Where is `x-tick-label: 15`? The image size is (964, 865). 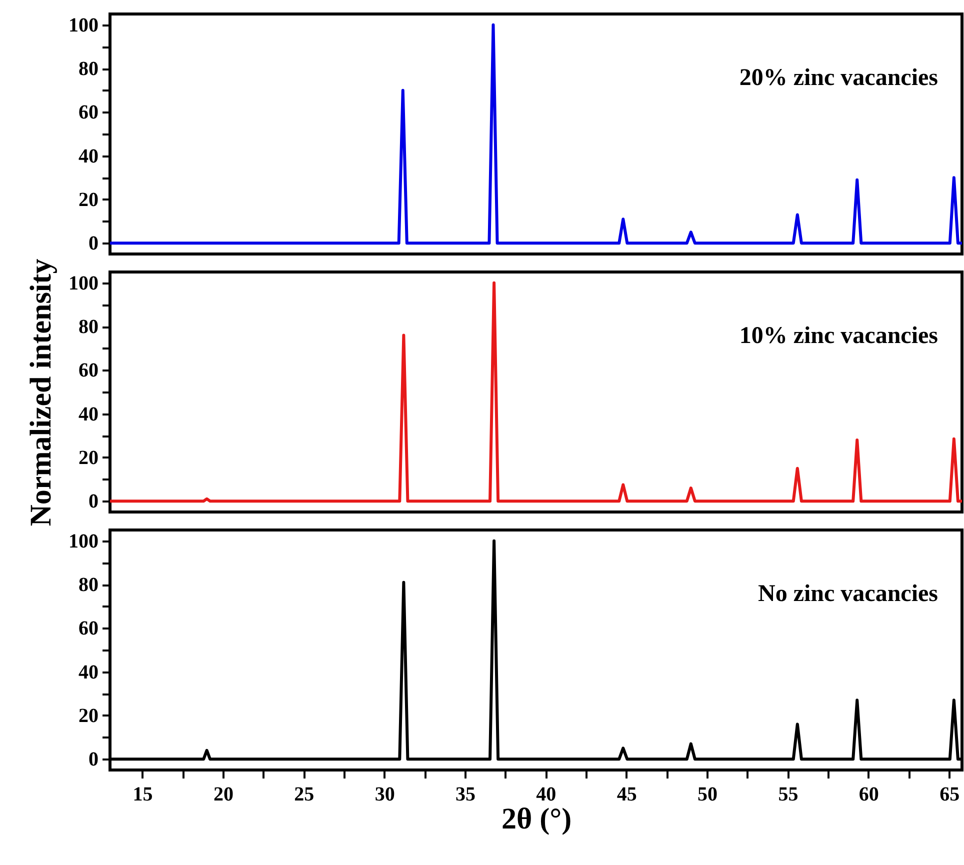
x-tick-label: 15 is located at coordinates (142, 795).